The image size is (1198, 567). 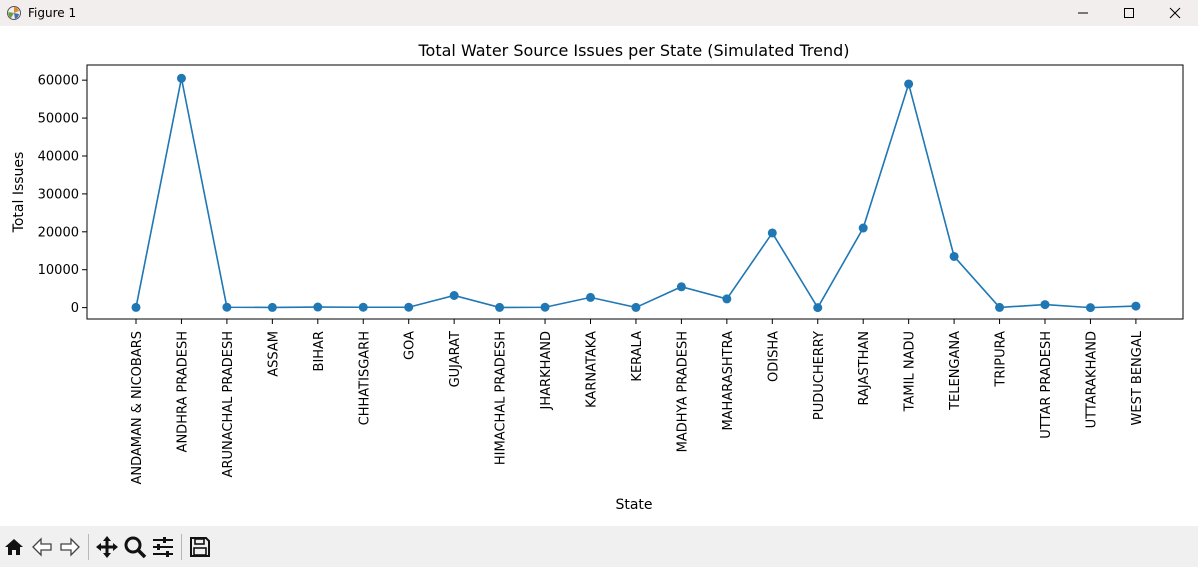 What do you see at coordinates (58, 194) in the screenshot?
I see `y-tick-label: 30000` at bounding box center [58, 194].